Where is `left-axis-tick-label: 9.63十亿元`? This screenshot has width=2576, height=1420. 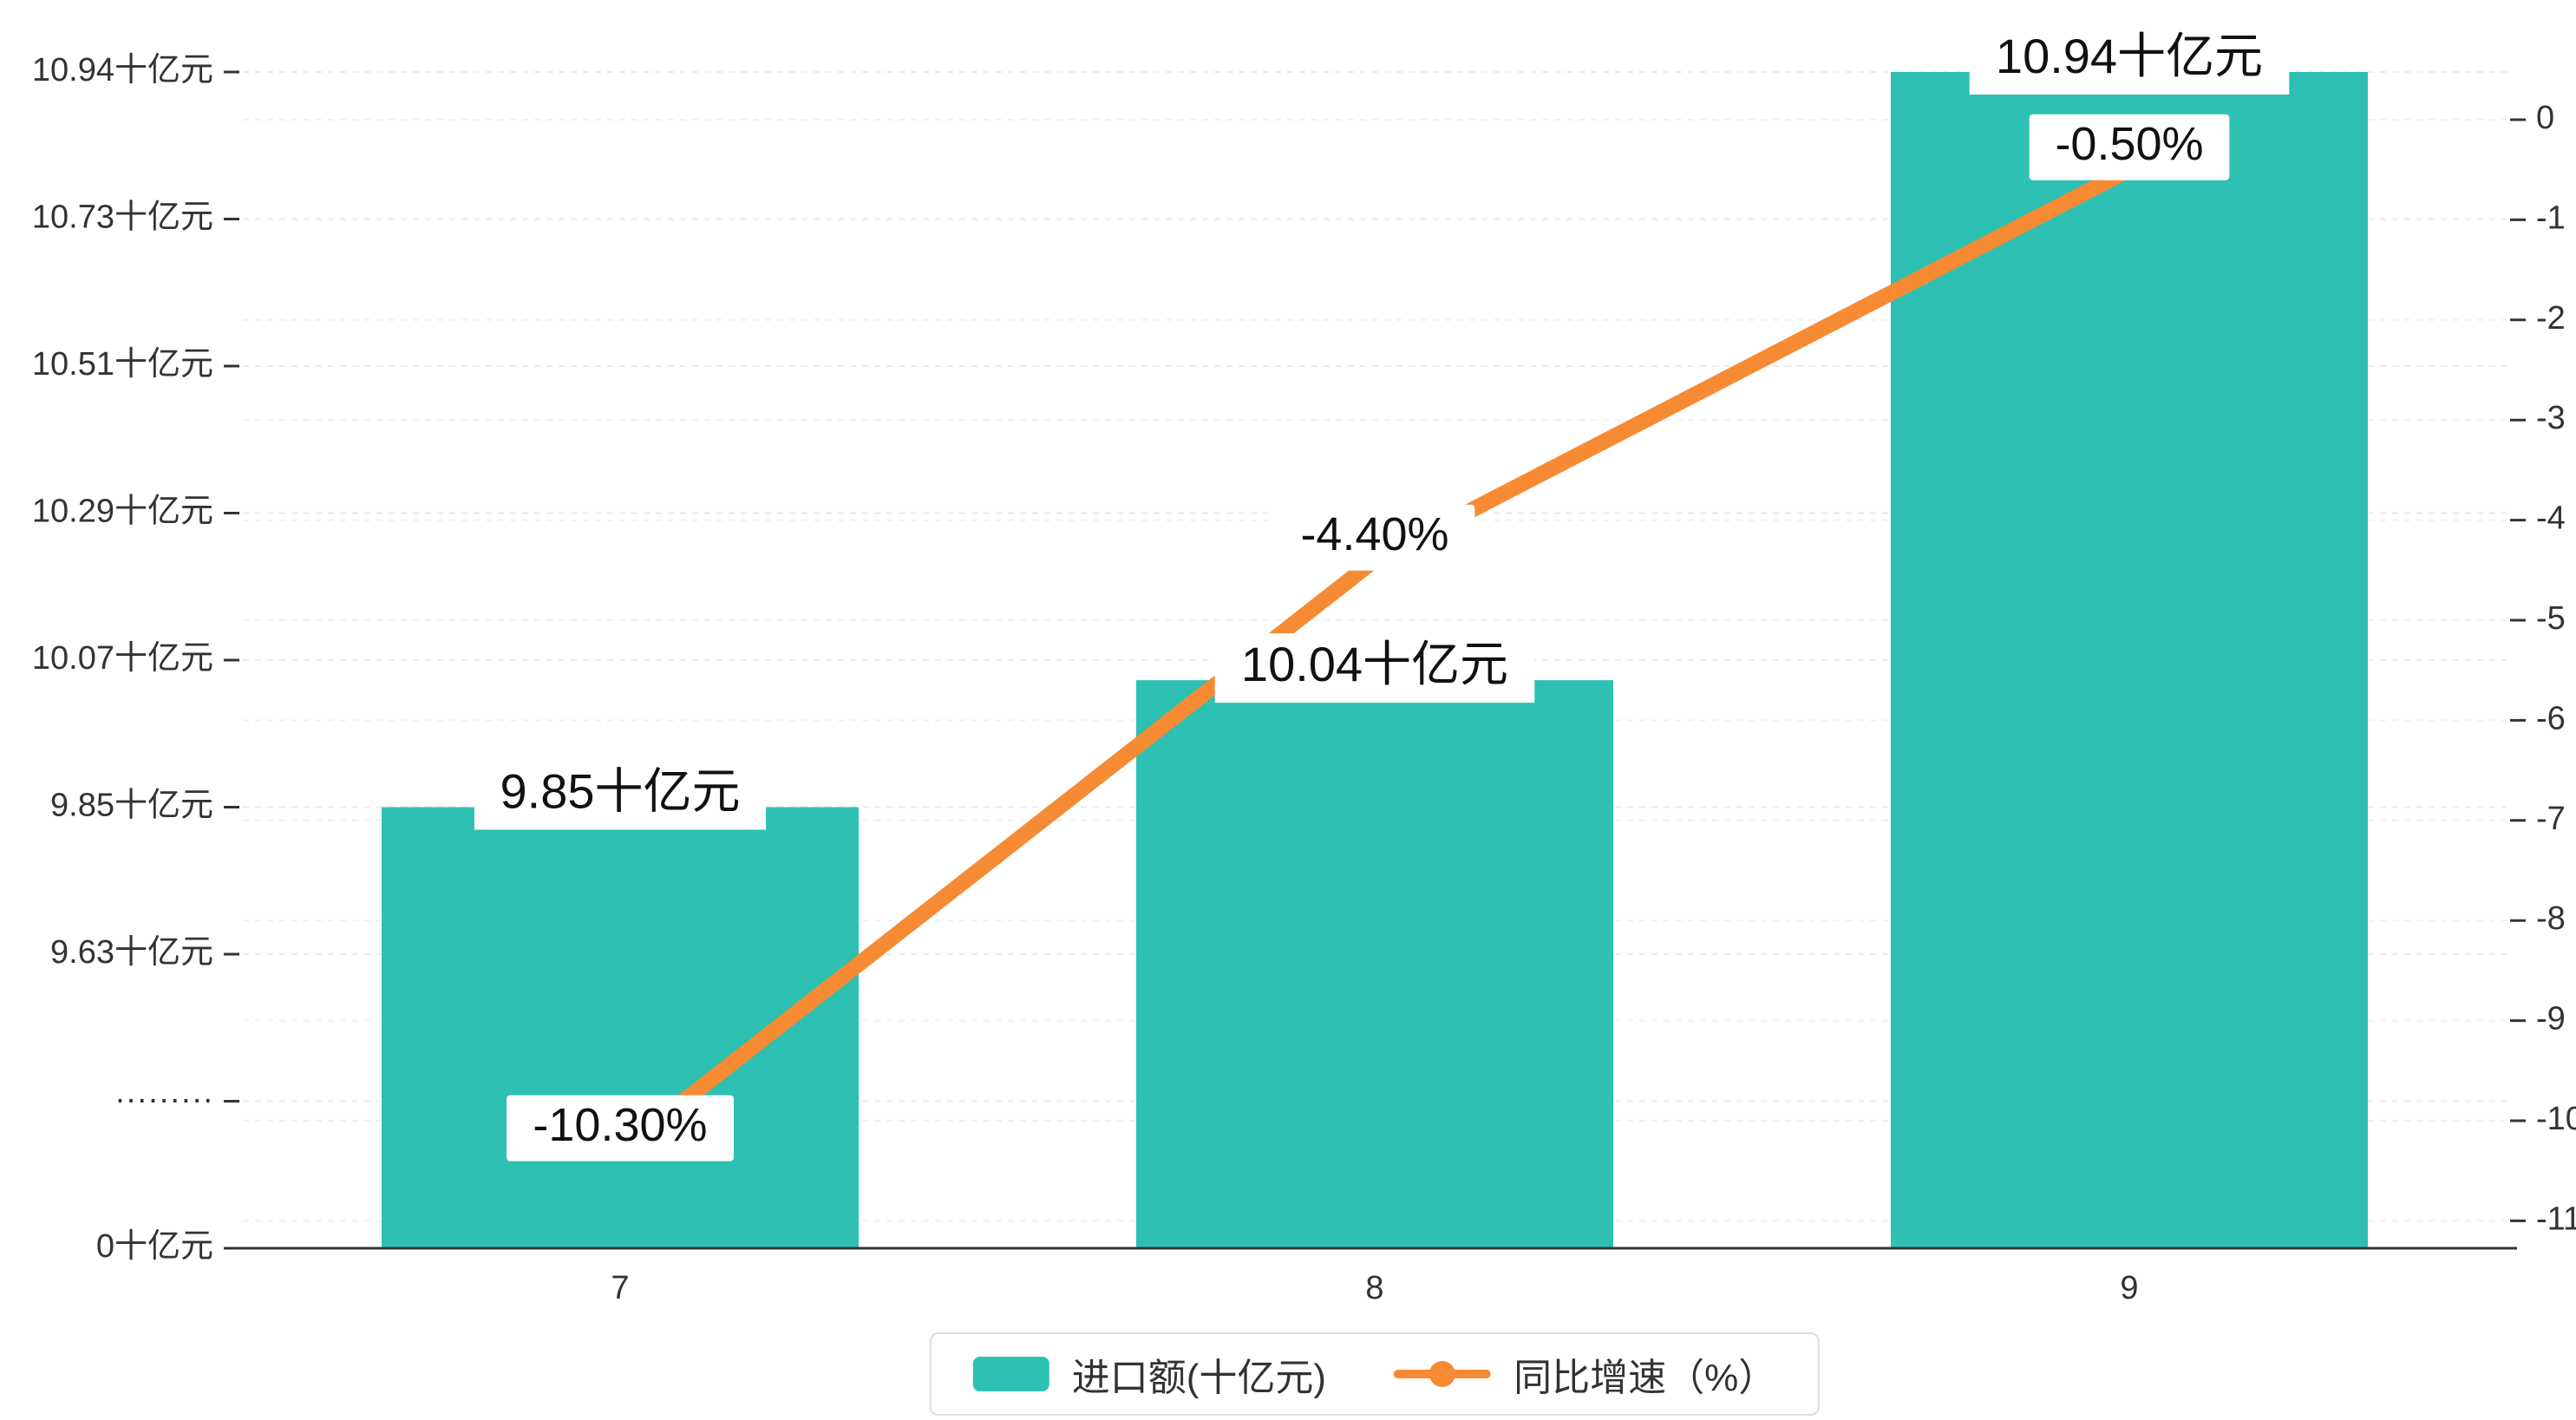 left-axis-tick-label: 9.63十亿元 is located at coordinates (131, 952).